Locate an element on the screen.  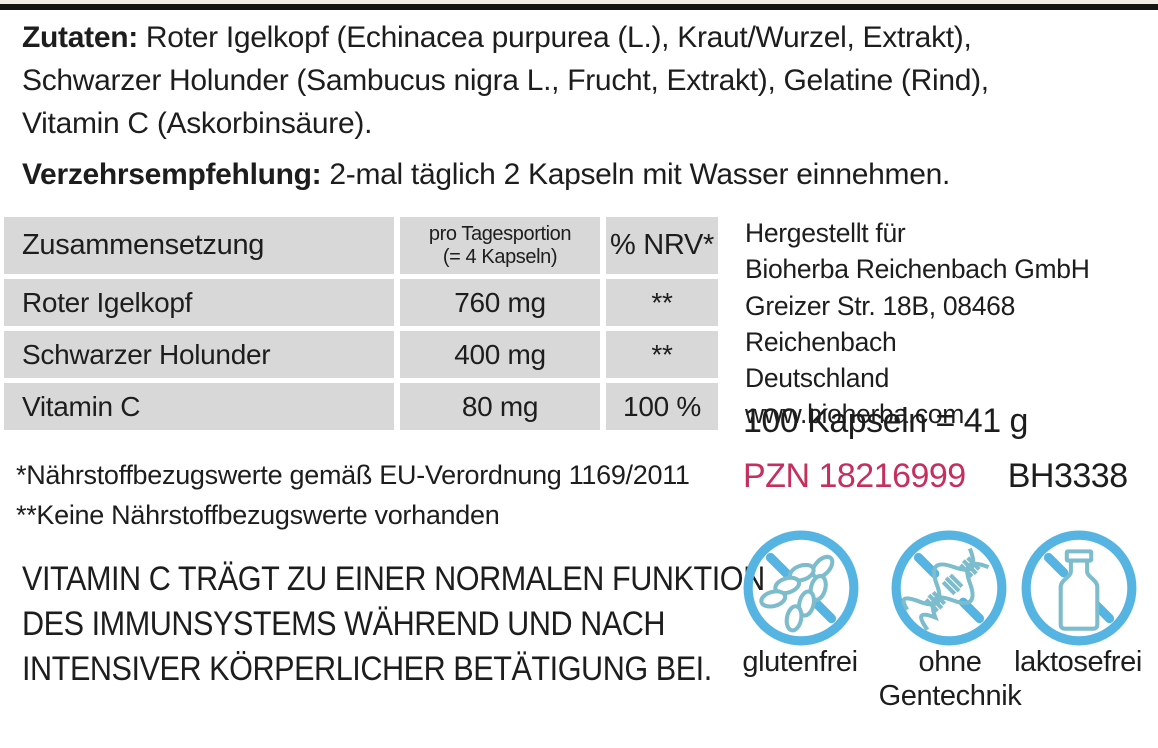
label-top-edge is located at coordinates (579, 2).